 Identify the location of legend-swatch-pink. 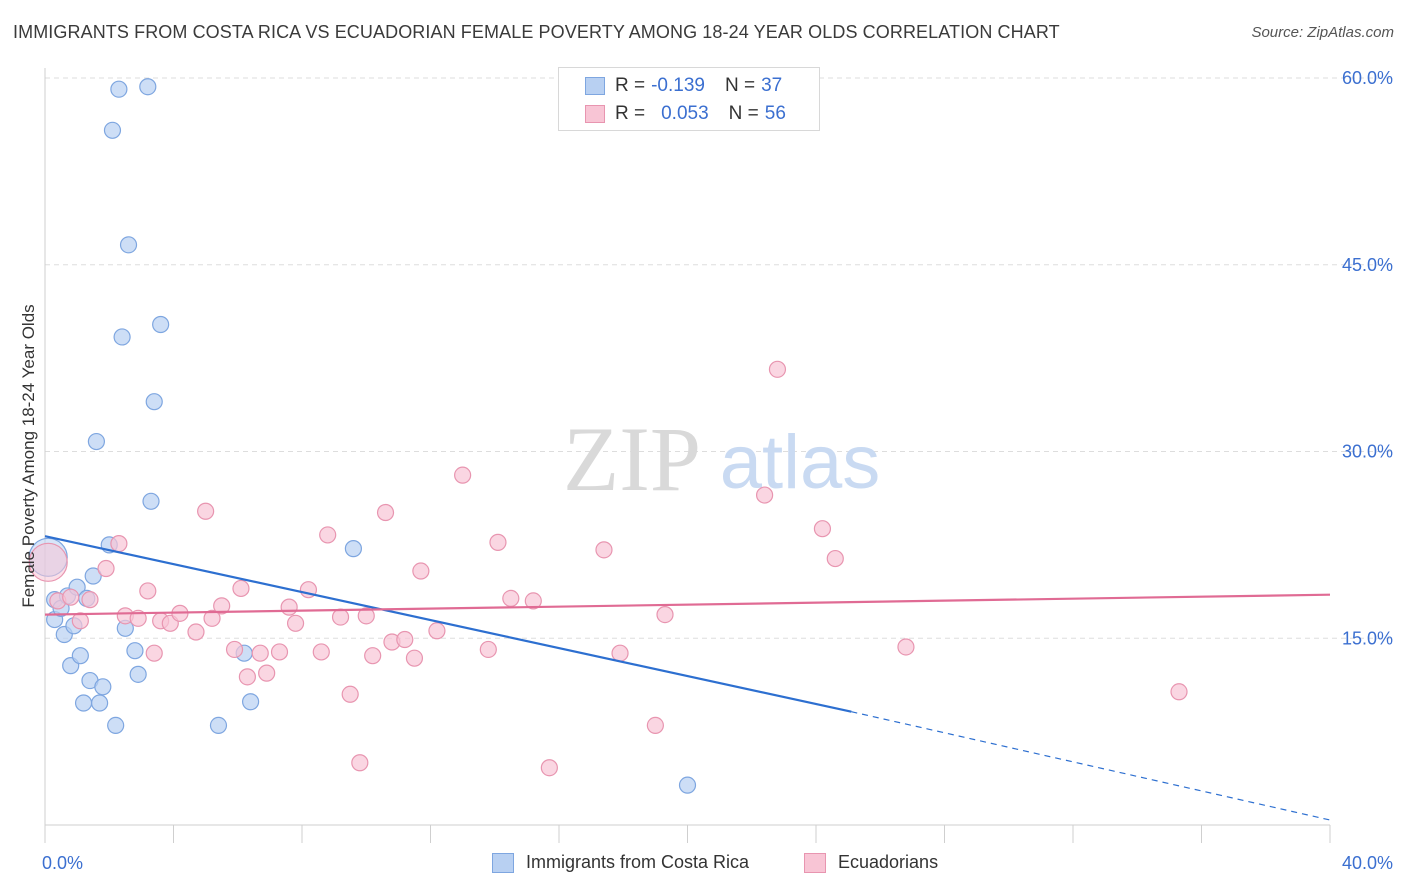
(595, 114).